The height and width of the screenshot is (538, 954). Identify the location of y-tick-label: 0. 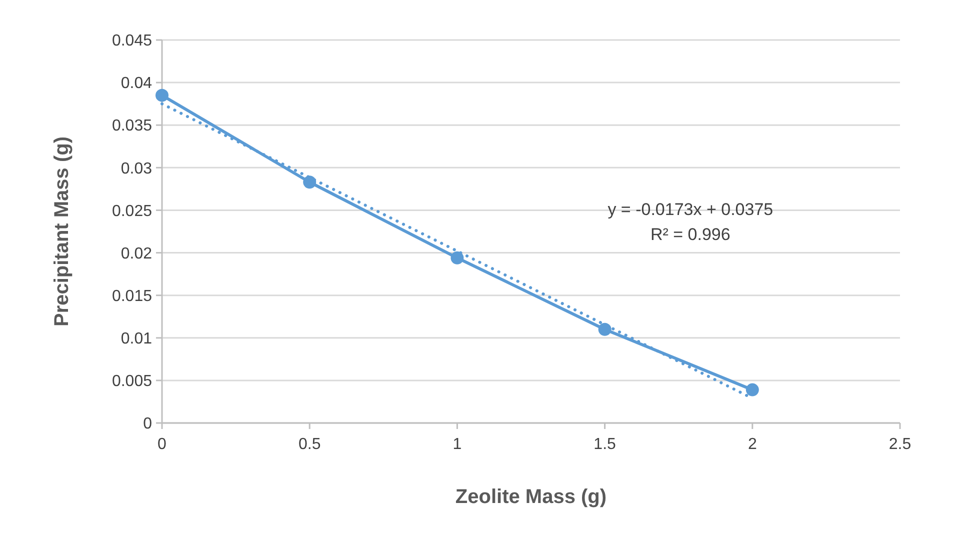
(147, 424).